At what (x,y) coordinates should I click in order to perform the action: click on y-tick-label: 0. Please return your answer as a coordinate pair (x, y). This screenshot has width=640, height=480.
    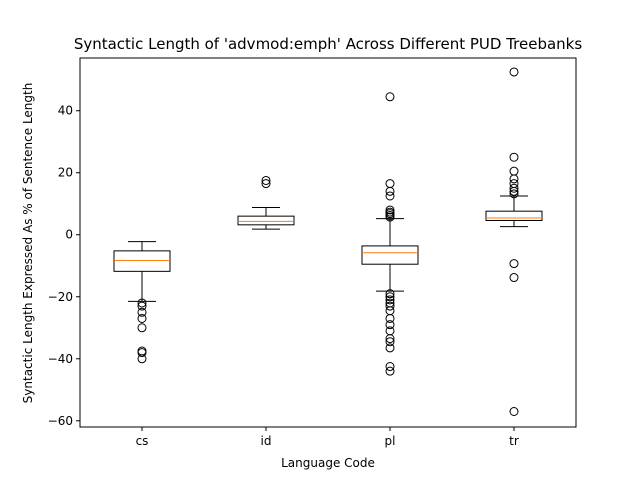
    Looking at the image, I should click on (69, 235).